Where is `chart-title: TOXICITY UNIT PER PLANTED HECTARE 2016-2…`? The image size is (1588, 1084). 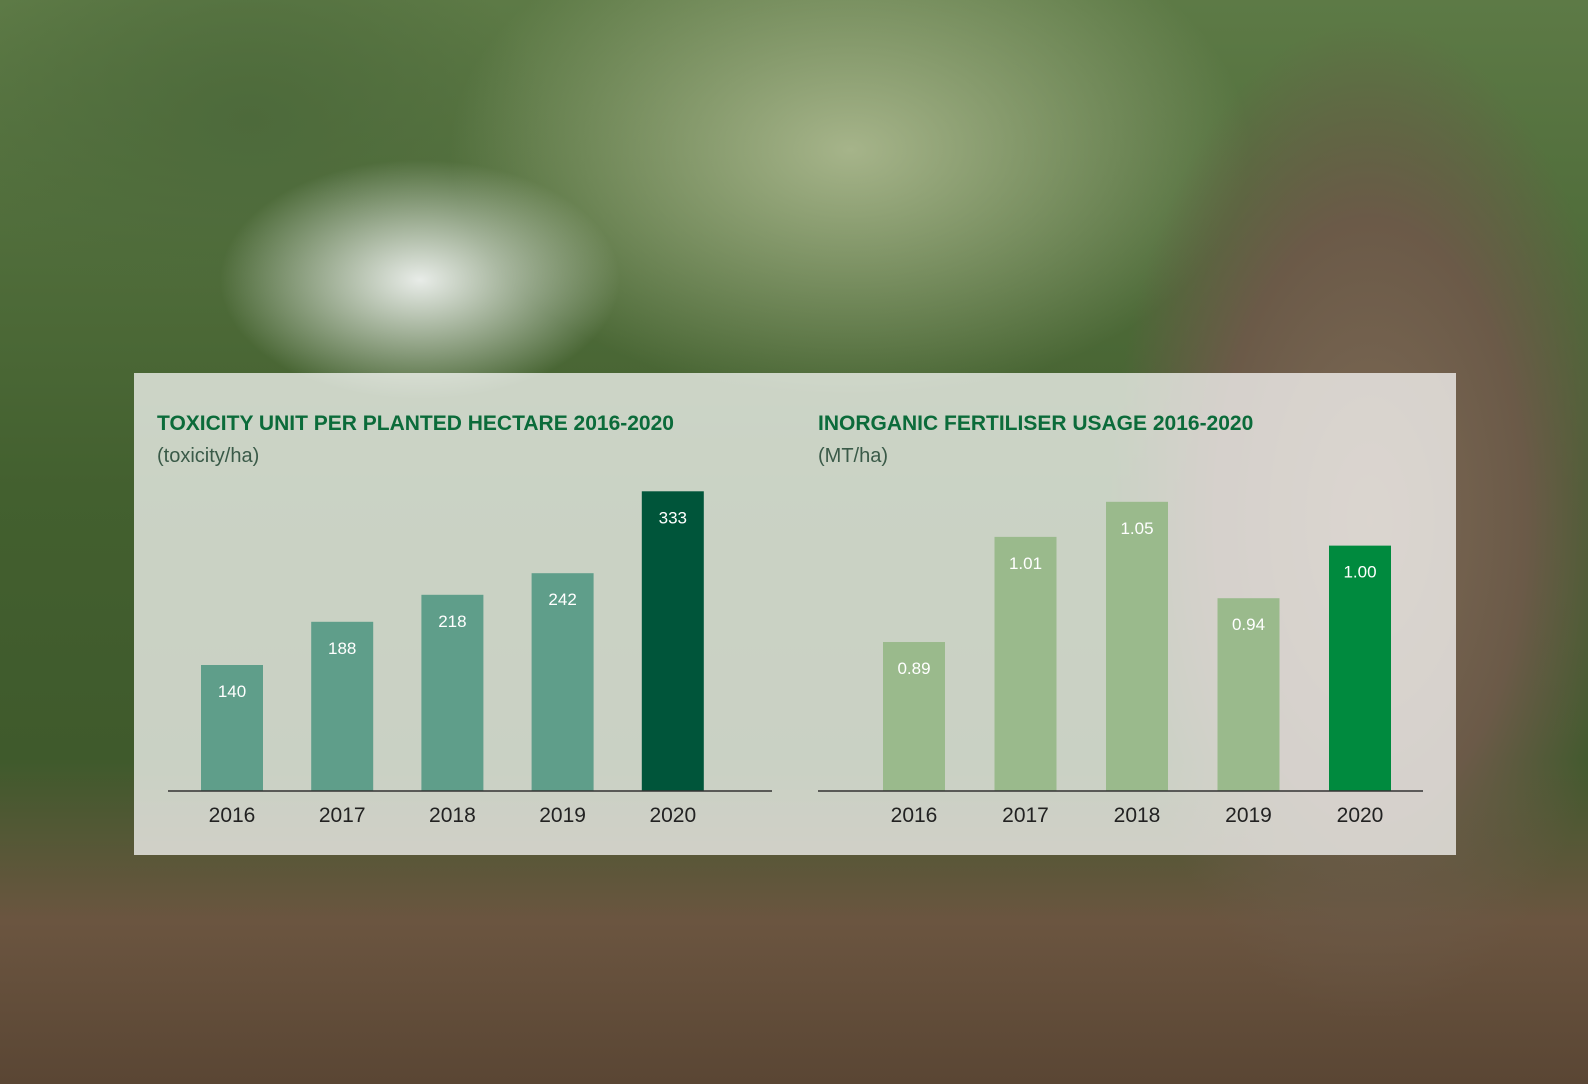
chart-title: TOXICITY UNIT PER PLANTED HECTARE 2016-2… is located at coordinates (415, 423).